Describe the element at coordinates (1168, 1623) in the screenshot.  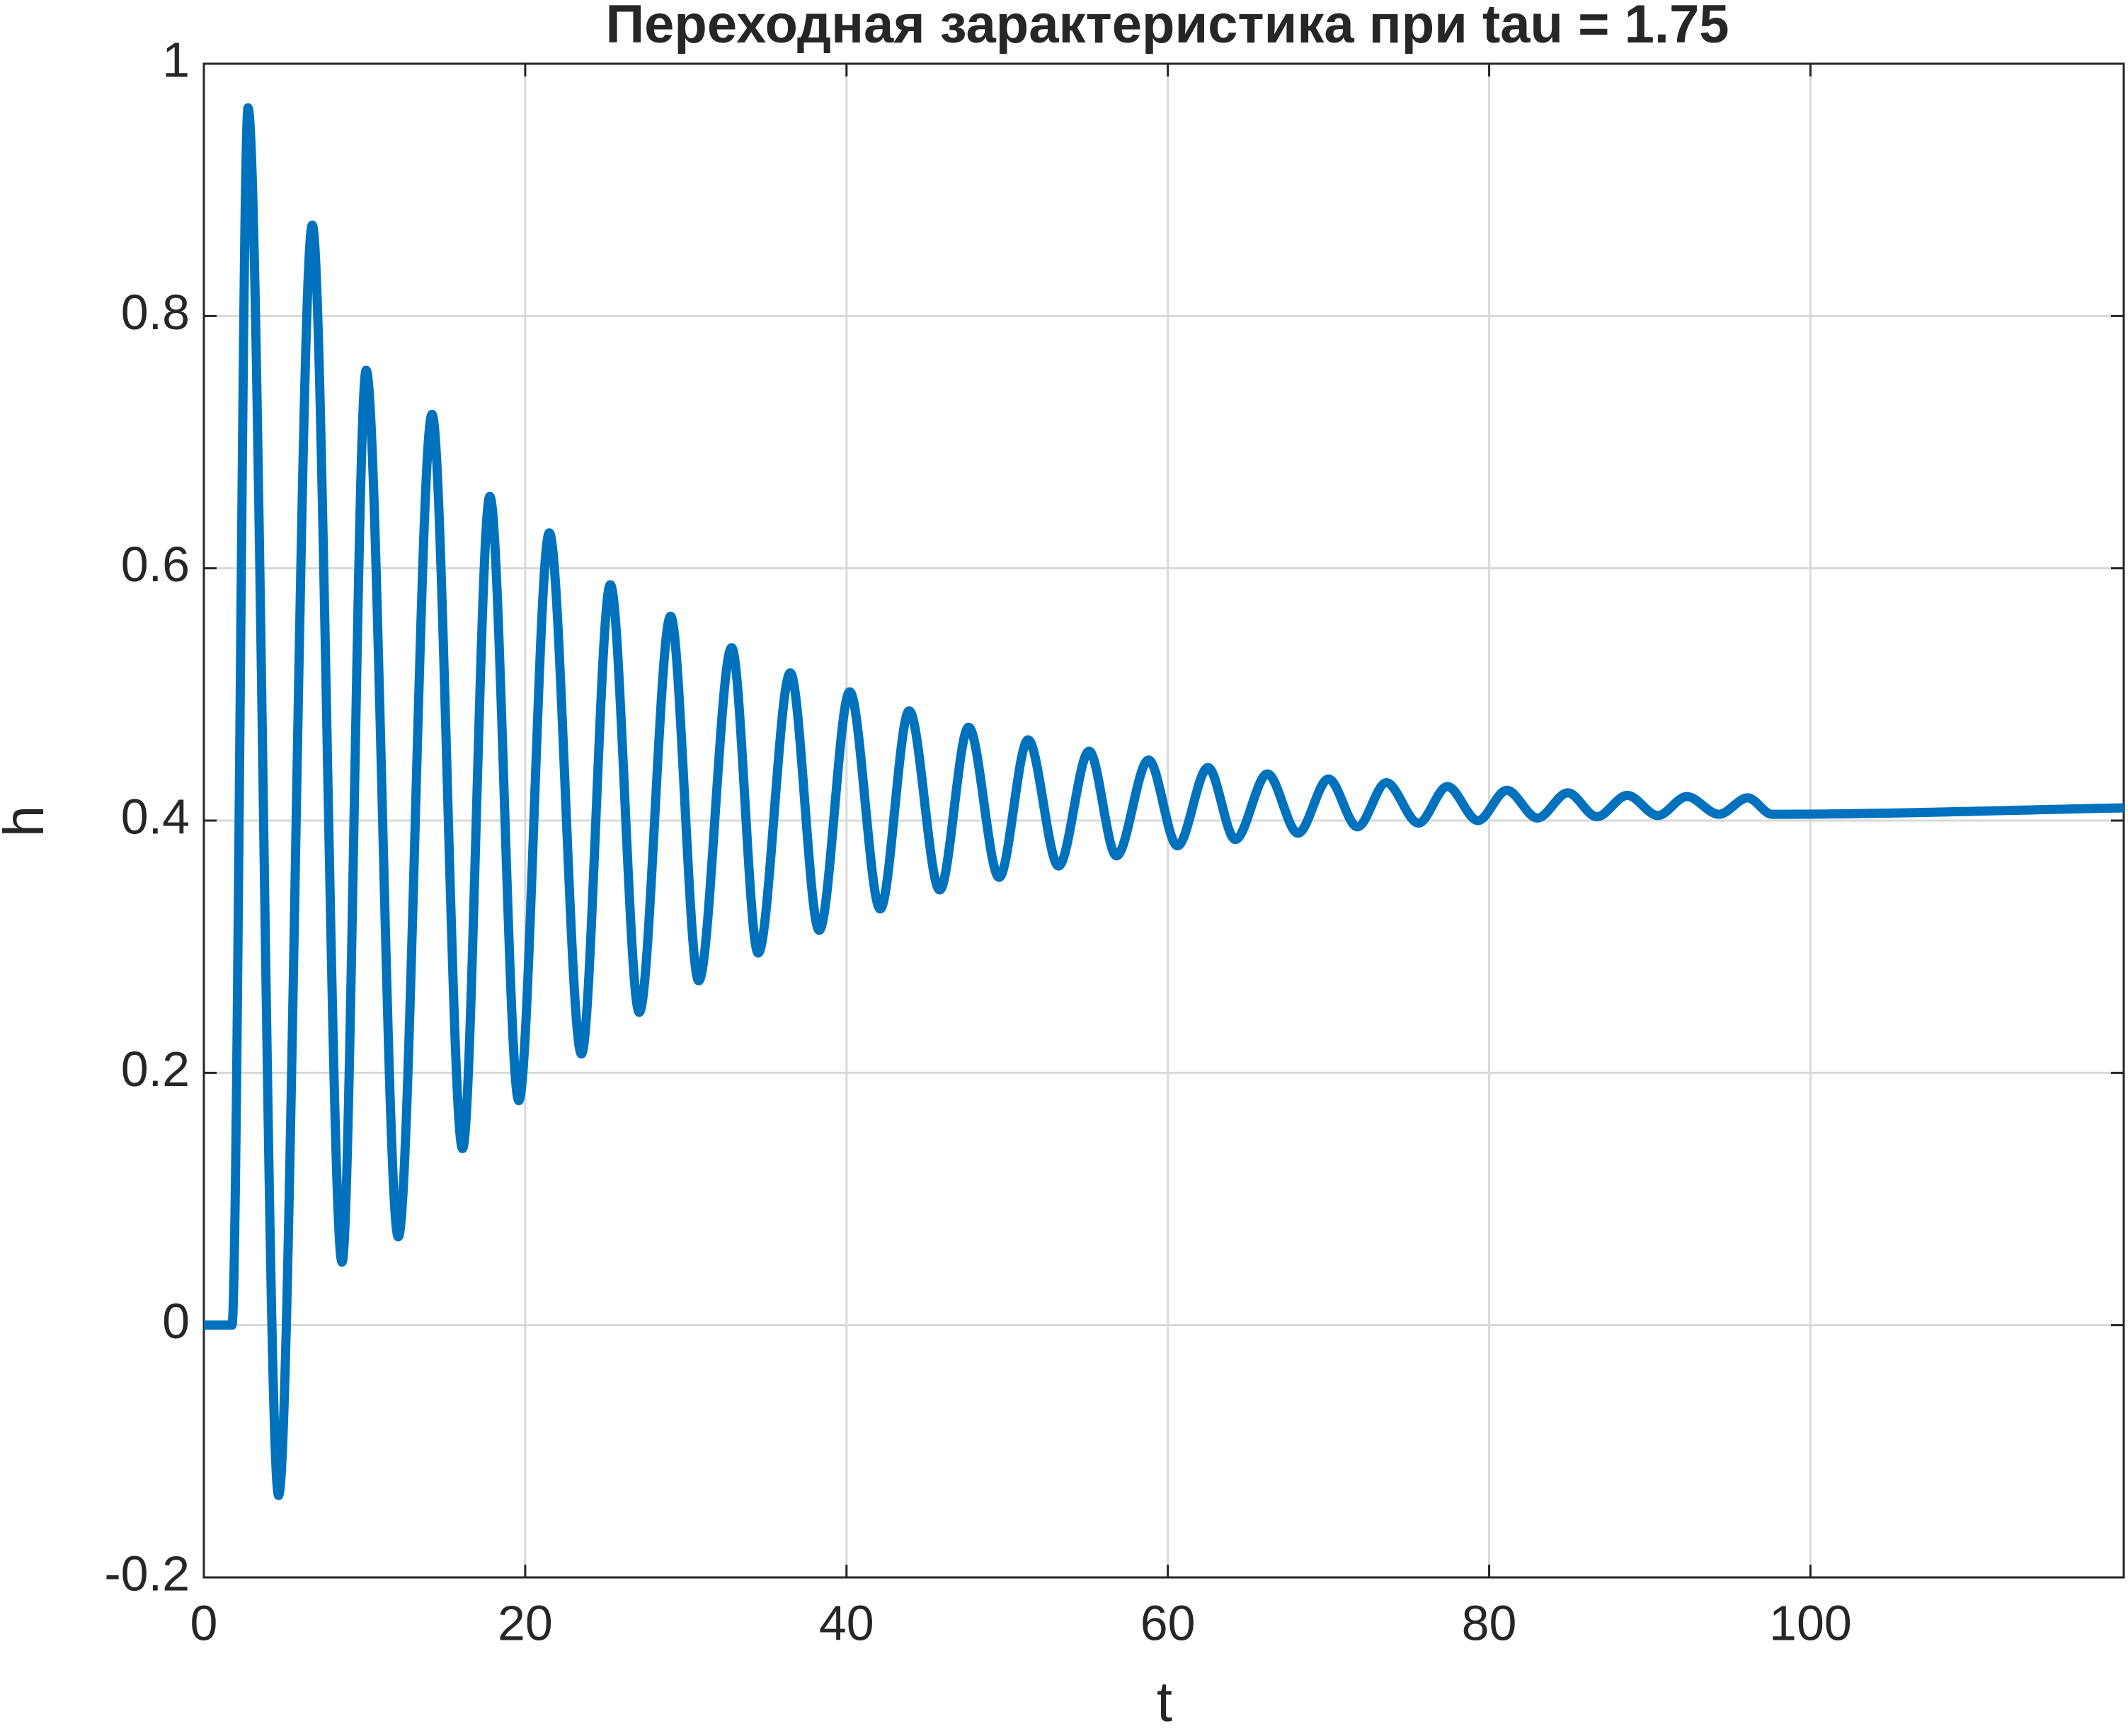
I see `x-tick-label: 60` at that location.